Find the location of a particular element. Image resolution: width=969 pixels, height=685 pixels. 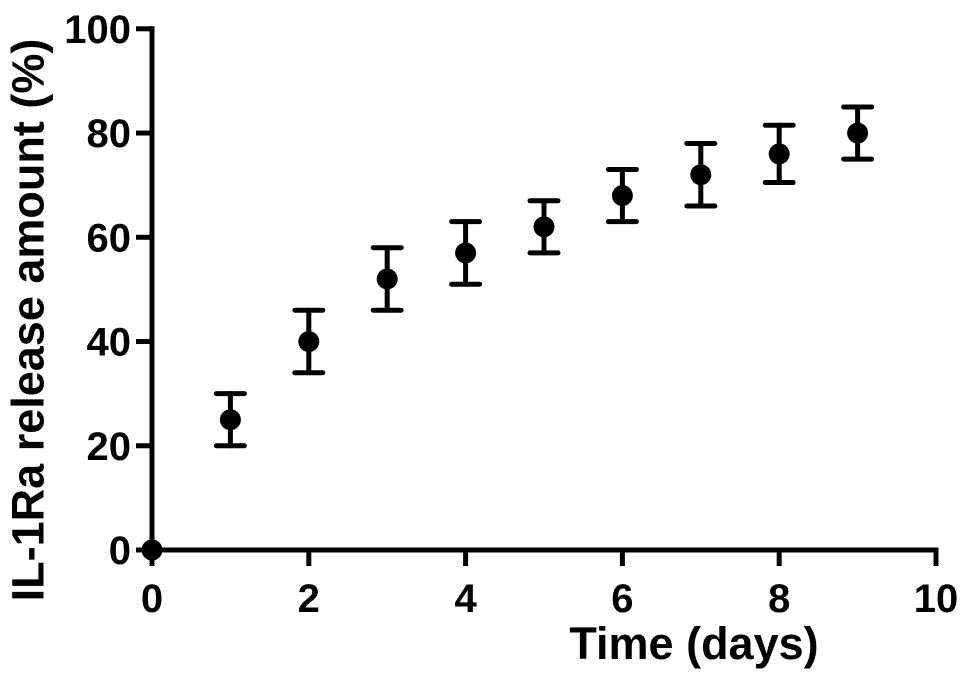

y-tick-label: 100 is located at coordinates (97, 30).